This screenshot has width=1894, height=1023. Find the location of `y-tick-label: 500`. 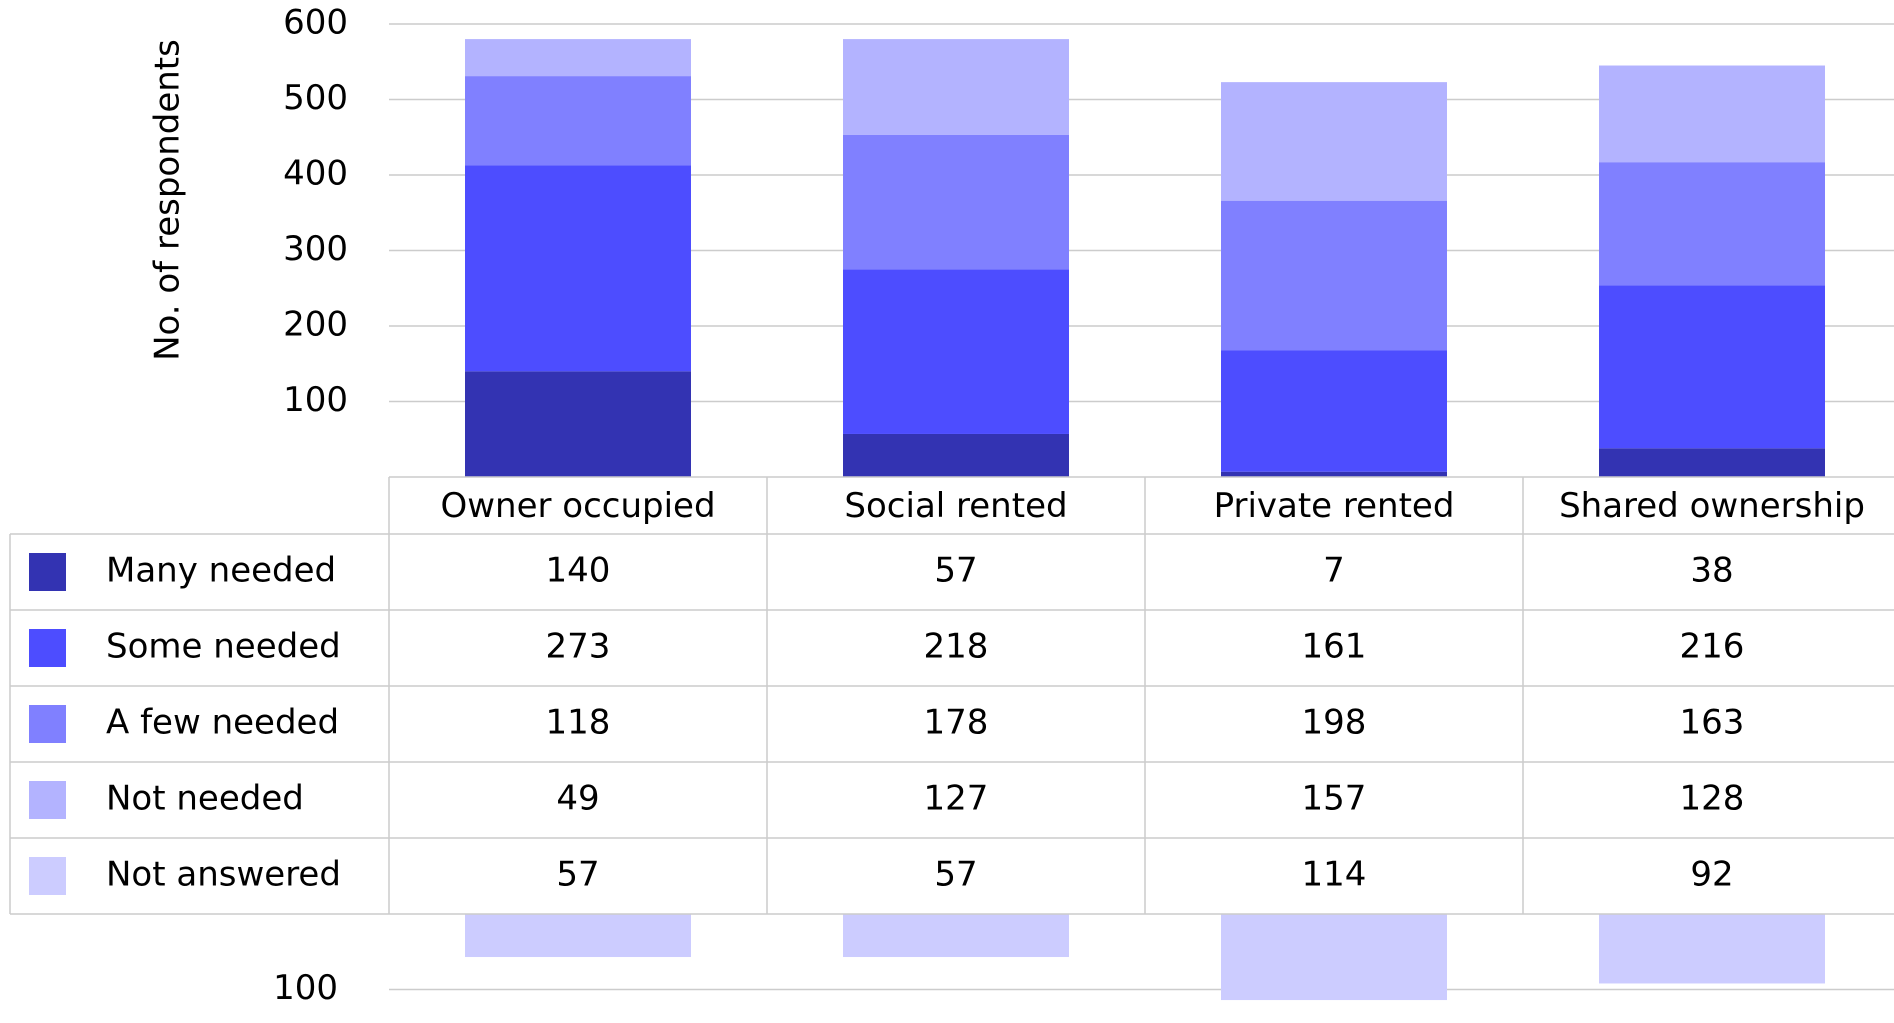

y-tick-label: 500 is located at coordinates (315, 98).